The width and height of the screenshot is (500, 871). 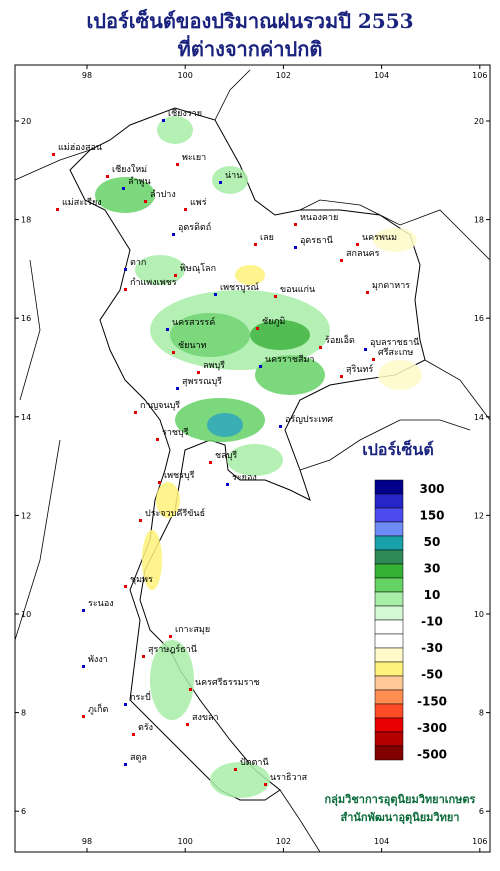 I want to click on place-label: เพชรบูรณ์, so click(x=239, y=287).